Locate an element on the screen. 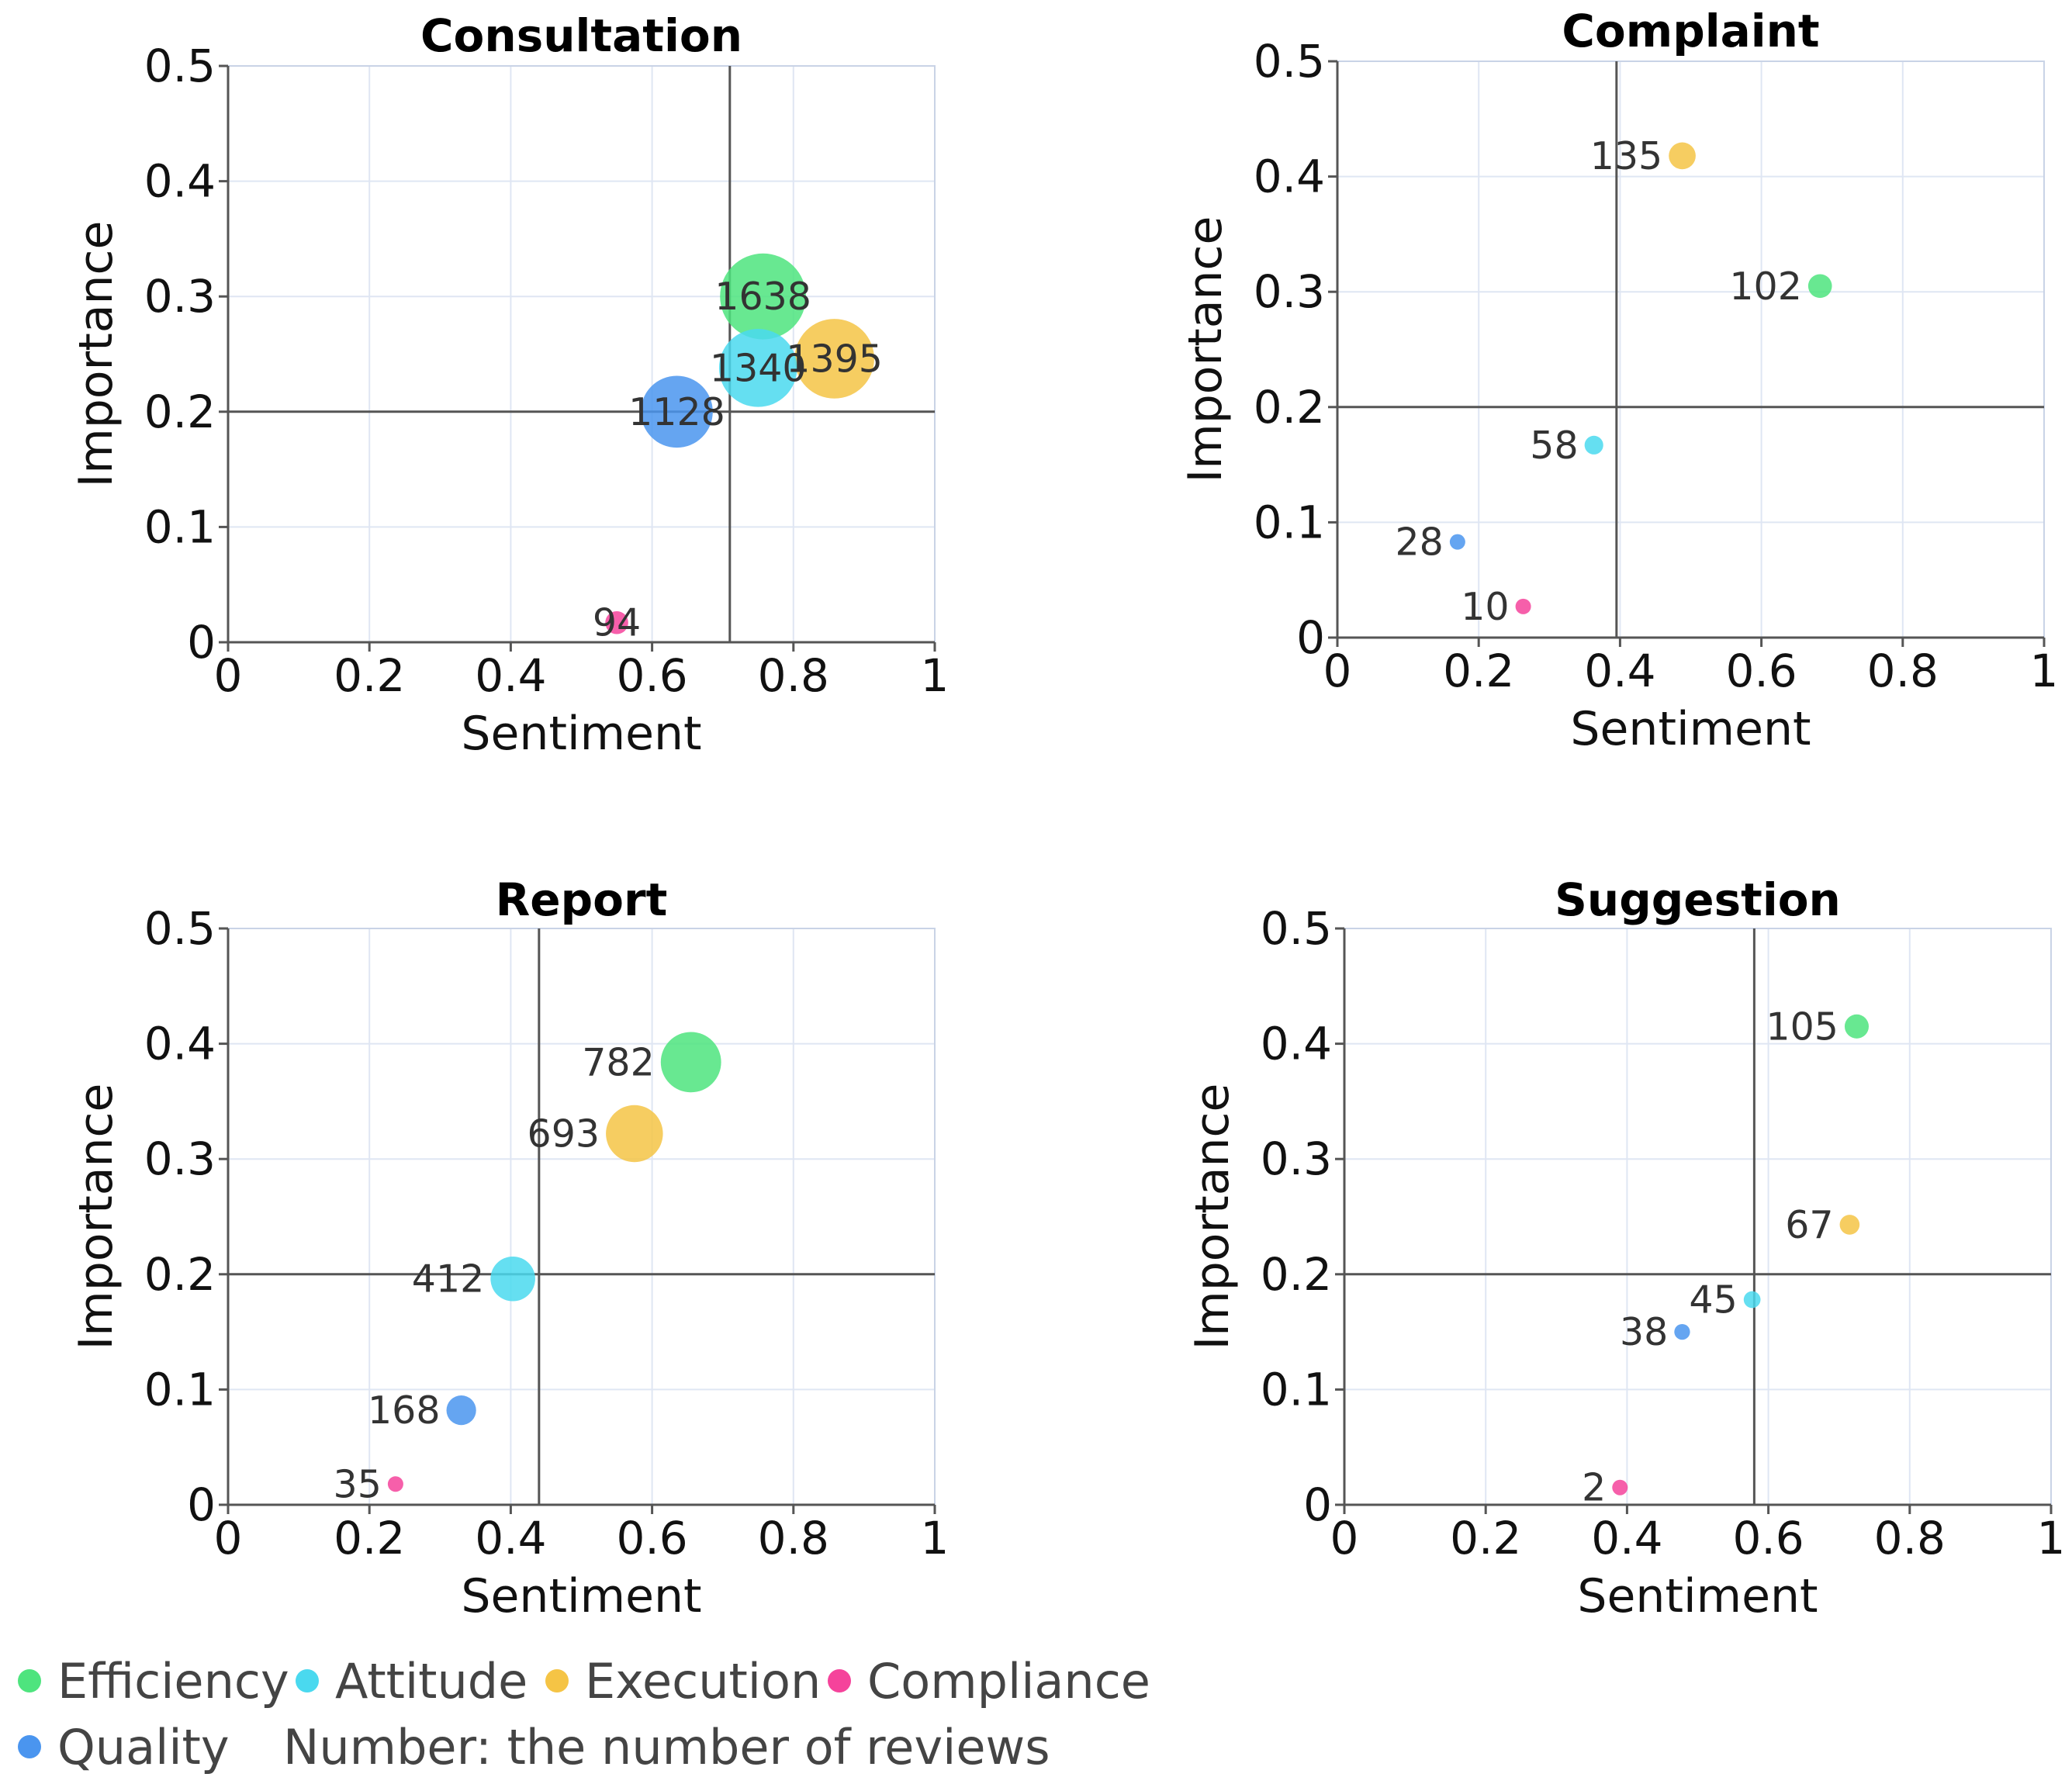 This screenshot has height=1791, width=2072. point-label-efficiency: 1638 is located at coordinates (762, 297).